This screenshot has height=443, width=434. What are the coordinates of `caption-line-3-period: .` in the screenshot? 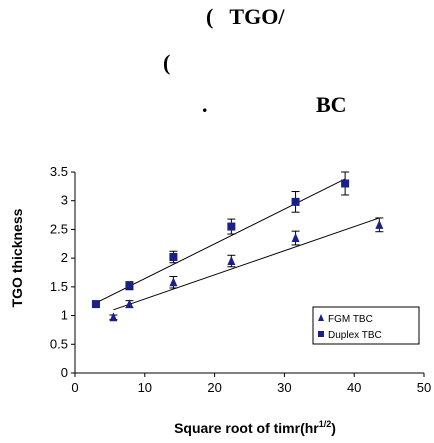 It's located at (205, 104).